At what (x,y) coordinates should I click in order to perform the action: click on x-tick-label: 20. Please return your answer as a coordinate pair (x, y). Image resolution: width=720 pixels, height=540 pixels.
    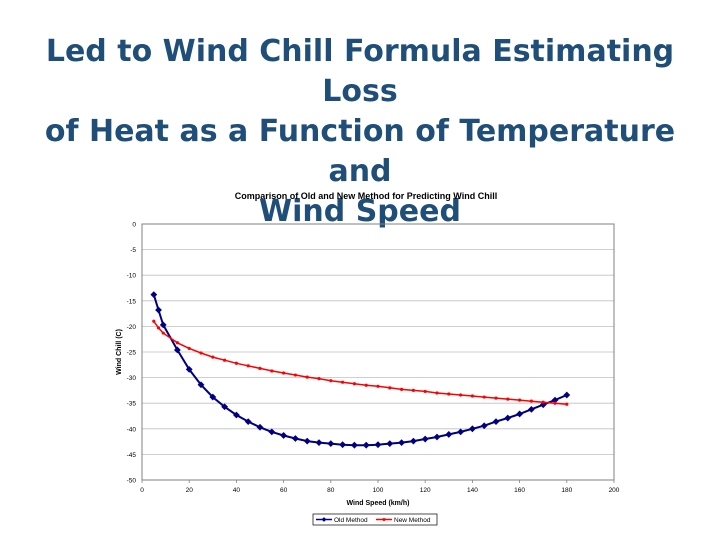
    Looking at the image, I should click on (190, 490).